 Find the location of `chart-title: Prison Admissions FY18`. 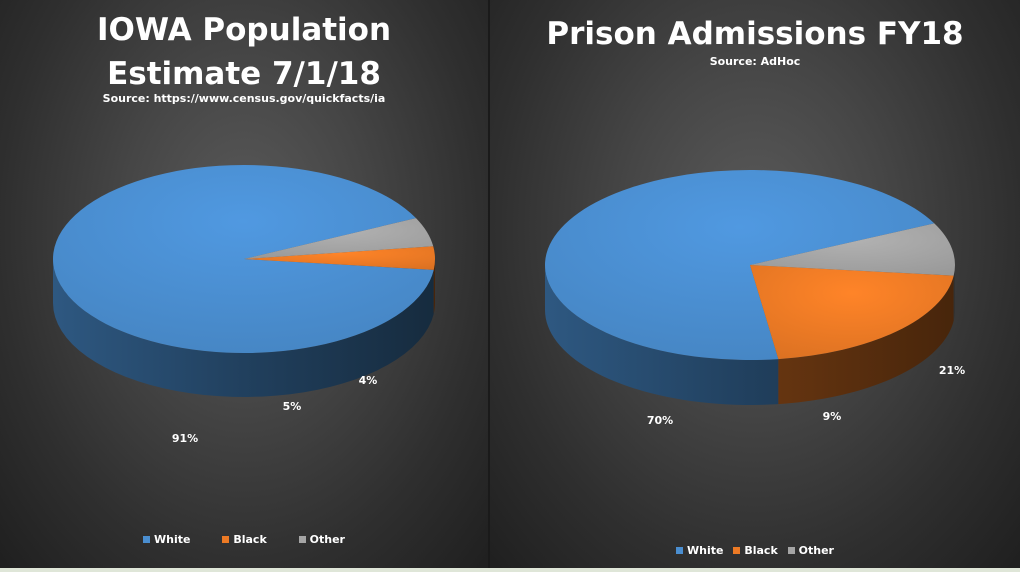

chart-title: Prison Admissions FY18 is located at coordinates (755, 34).